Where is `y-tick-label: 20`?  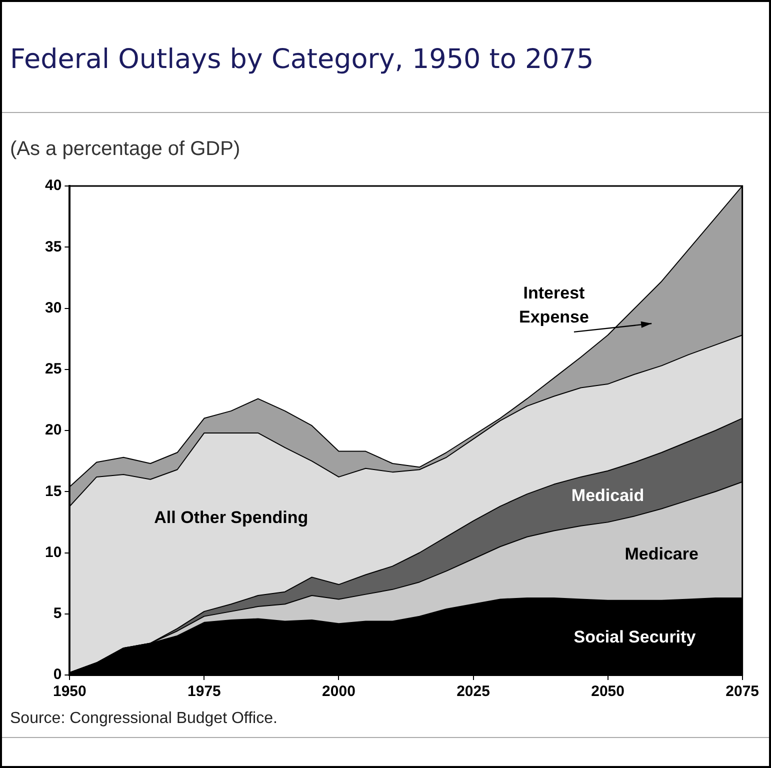
y-tick-label: 20 is located at coordinates (53, 430).